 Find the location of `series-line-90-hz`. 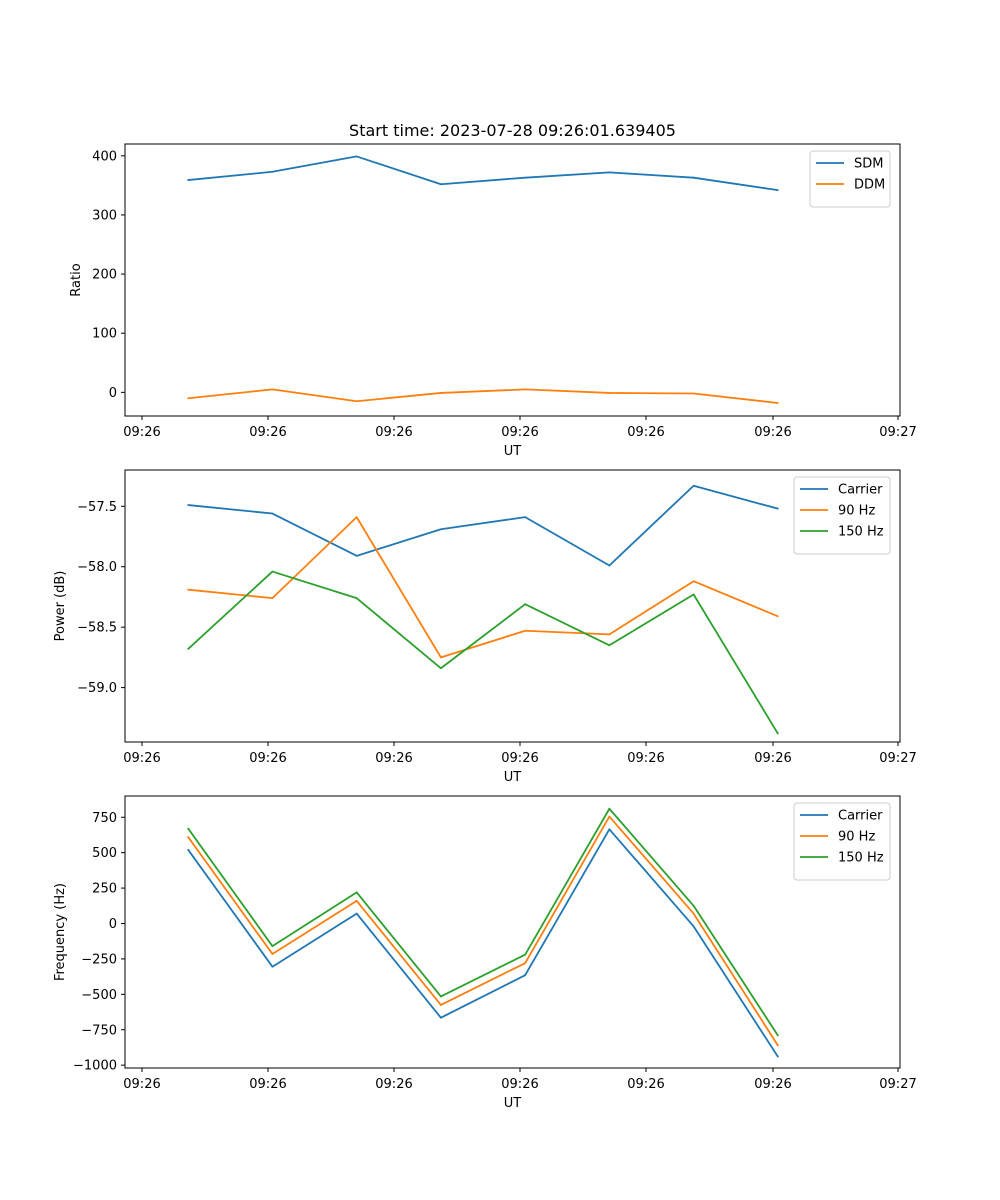

series-line-90-hz is located at coordinates (483, 587).